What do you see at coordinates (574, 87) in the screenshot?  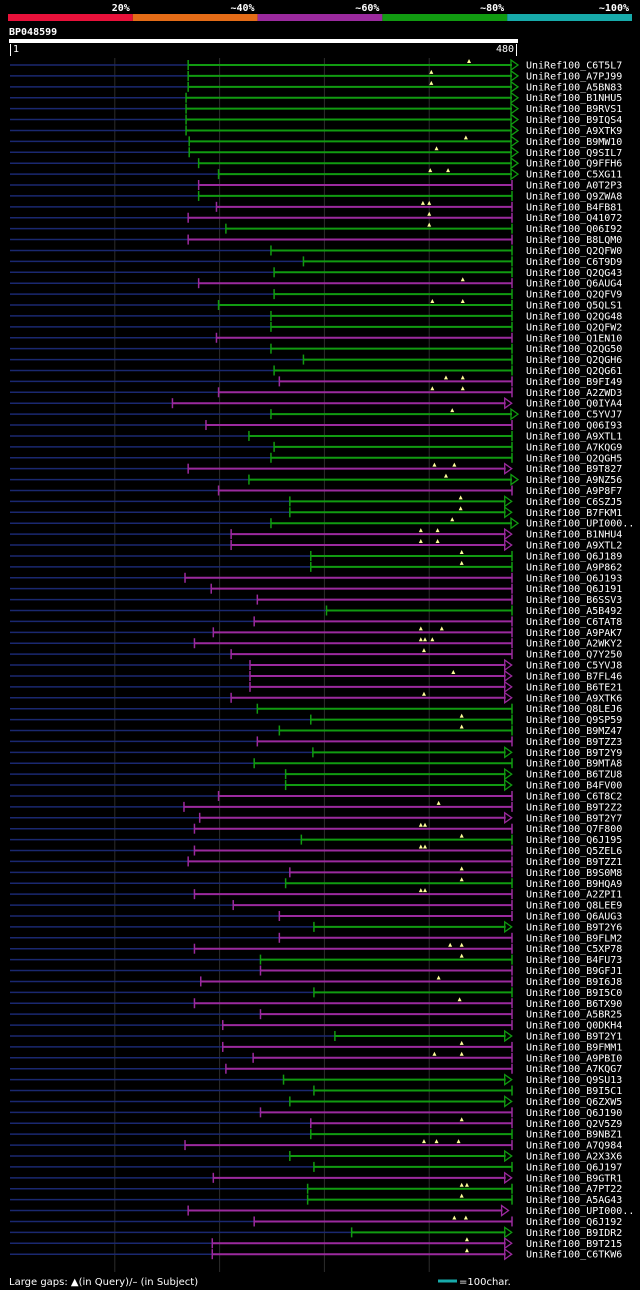 I see `hit-label: UniRef100_A5BN83` at bounding box center [574, 87].